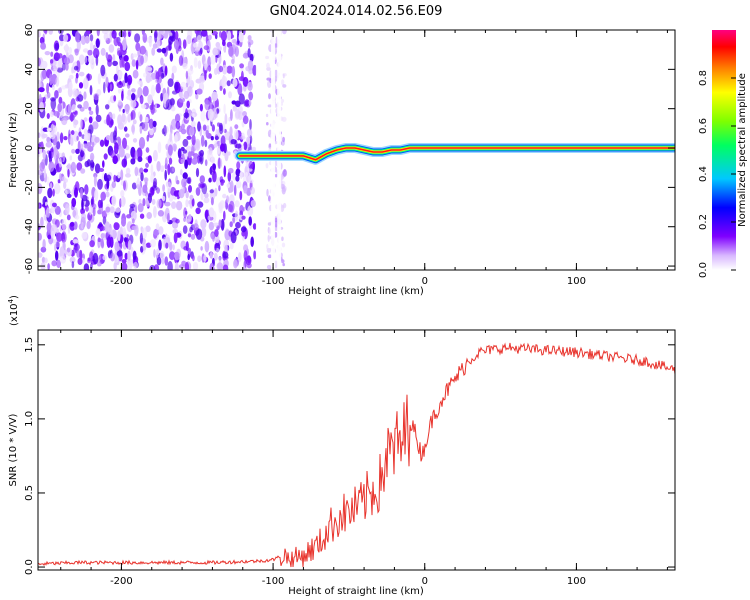 The width and height of the screenshot is (750, 600). Describe the element at coordinates (356, 291) in the screenshot. I see `x-axis-label-1: Height of straight line (km)` at that location.